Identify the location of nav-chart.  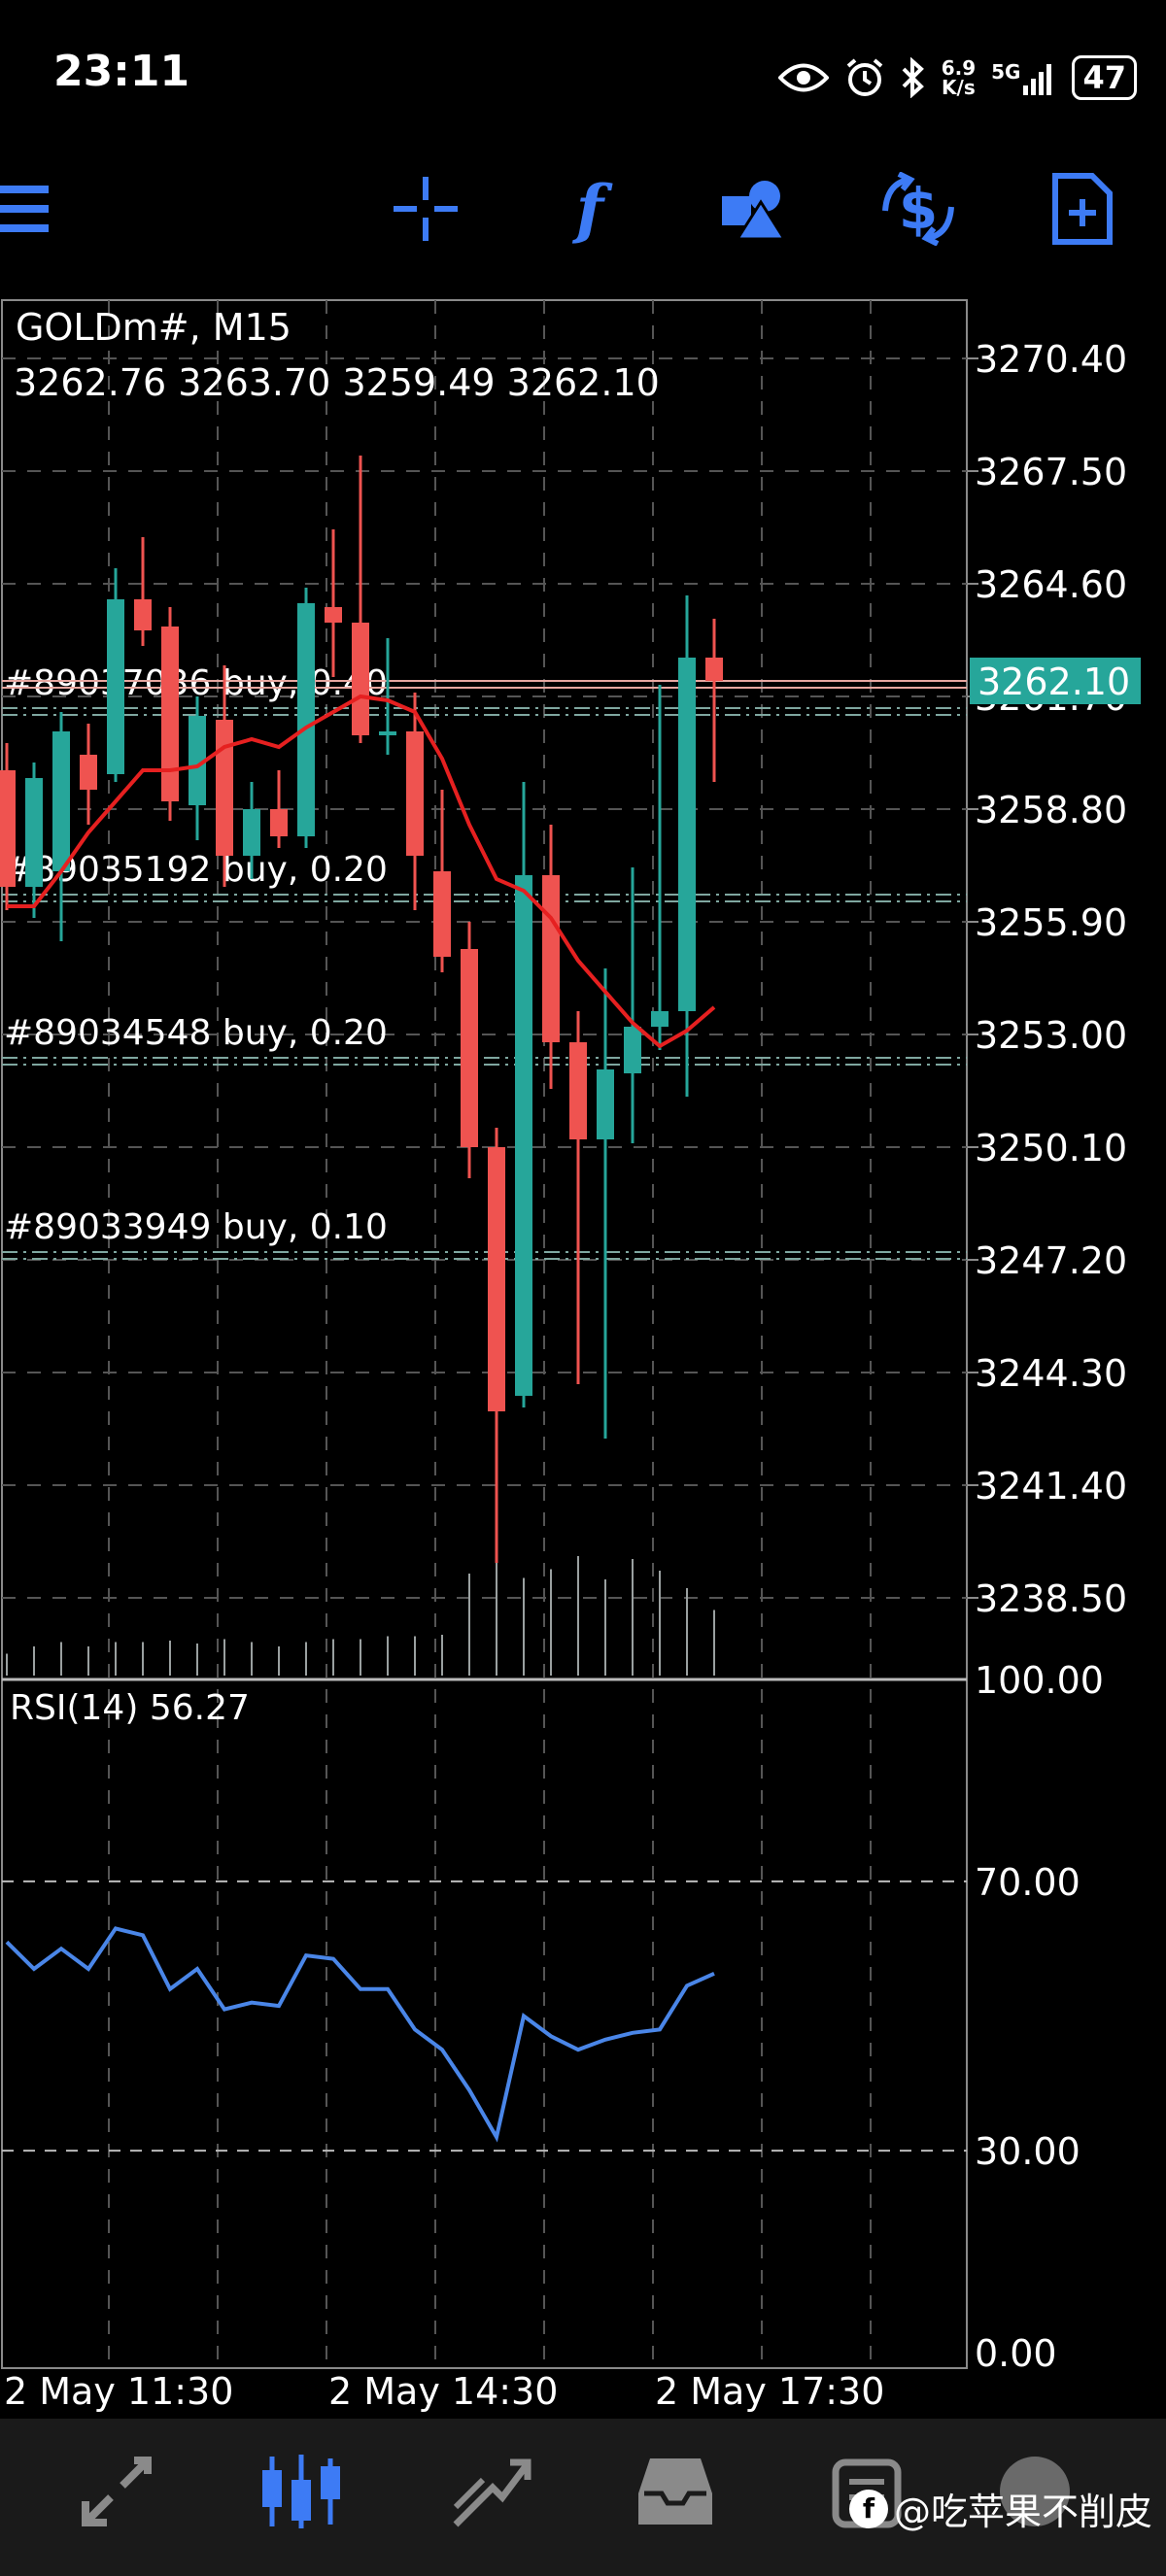
(301, 2491).